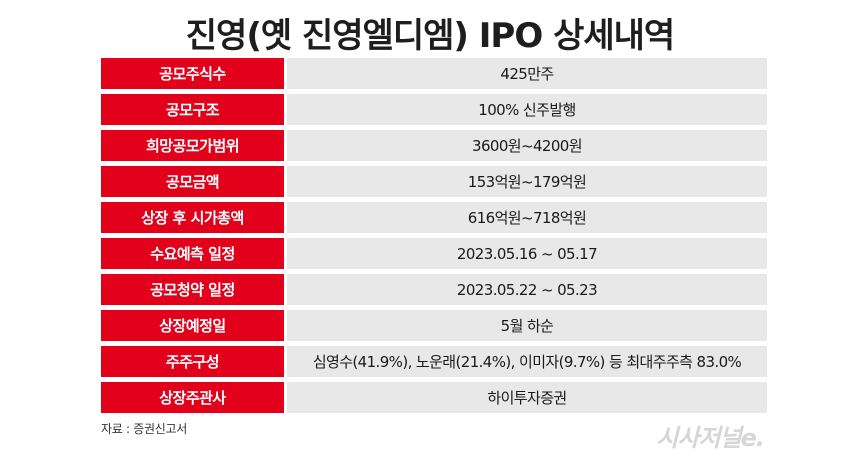 The image size is (860, 458). I want to click on row-label: 주주구성, so click(192, 361).